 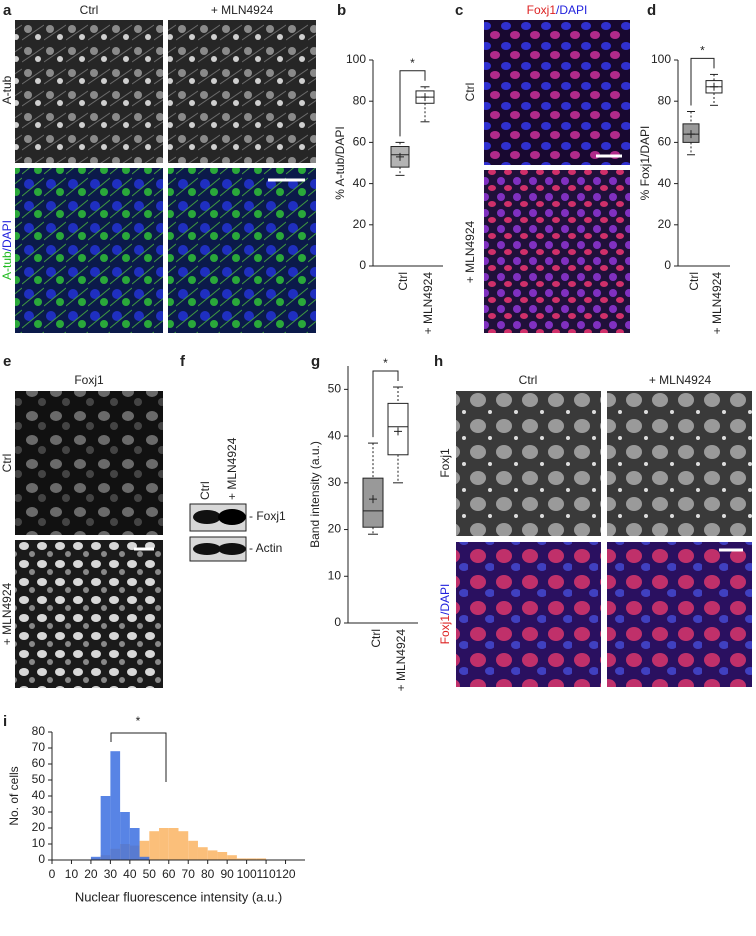 I want to click on x-tick-label: 30, so click(x=111, y=874).